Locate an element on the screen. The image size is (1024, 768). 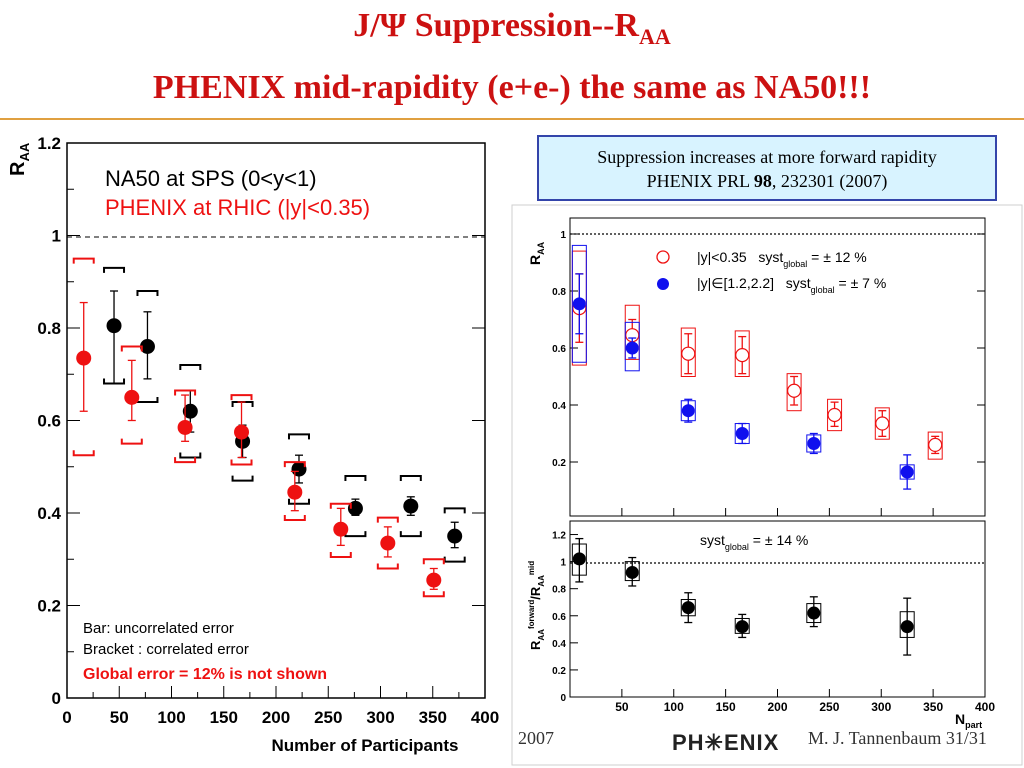
left-y-tick-label: 0.2 is located at coordinates (49, 606).